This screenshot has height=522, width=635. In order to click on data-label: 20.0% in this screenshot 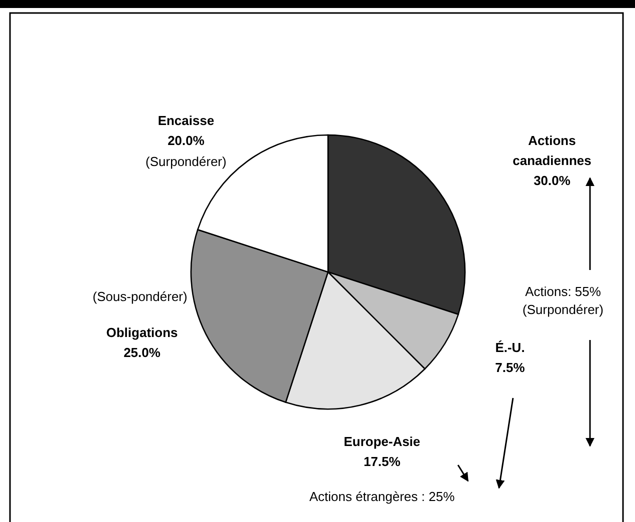, I will do `click(186, 140)`.